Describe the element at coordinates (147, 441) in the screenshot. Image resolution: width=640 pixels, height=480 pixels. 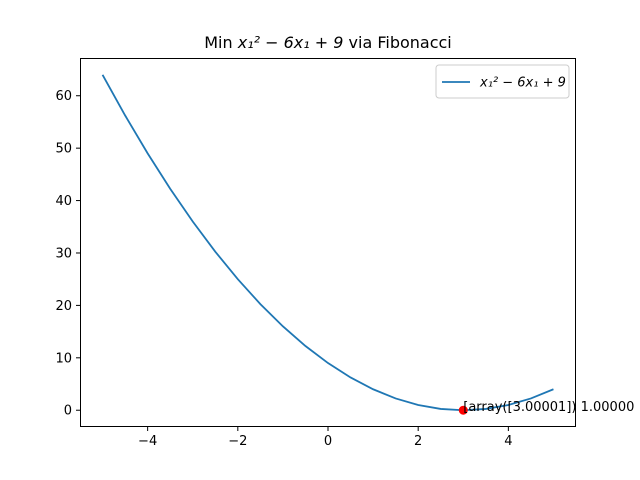
I see `x-tick-label: −4` at that location.